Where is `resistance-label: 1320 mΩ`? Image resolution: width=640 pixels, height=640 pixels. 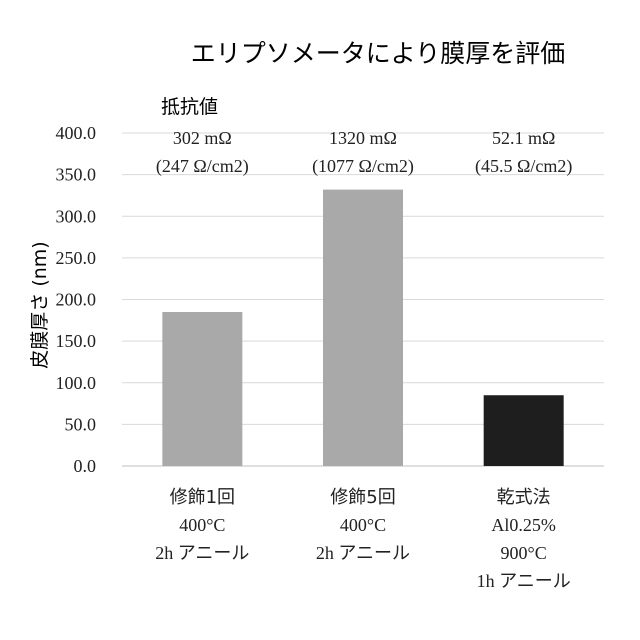
resistance-label: 1320 mΩ is located at coordinates (363, 138).